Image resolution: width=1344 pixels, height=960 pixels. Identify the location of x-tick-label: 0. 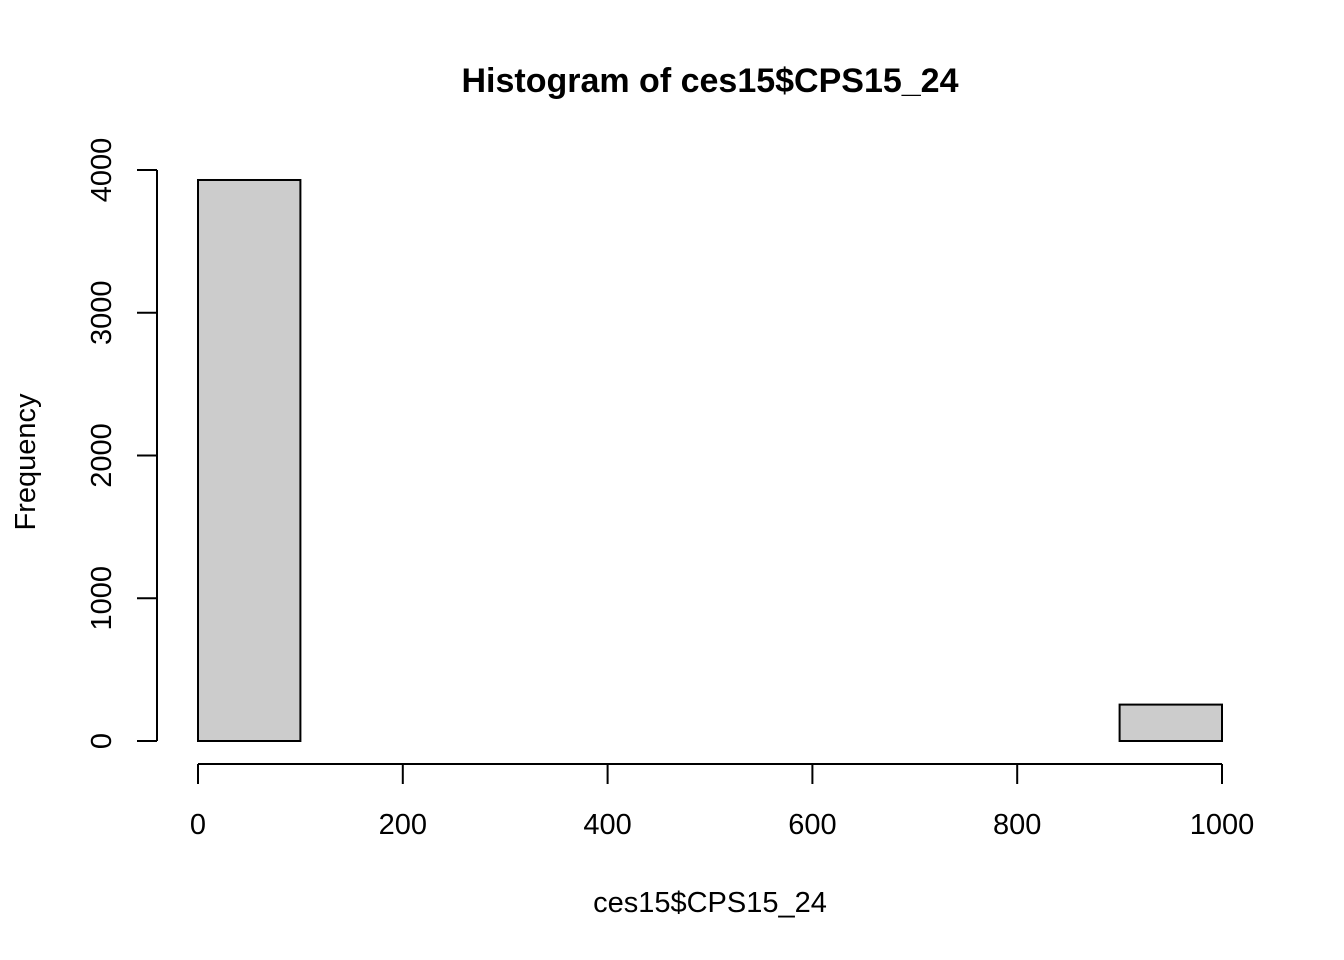
(198, 825).